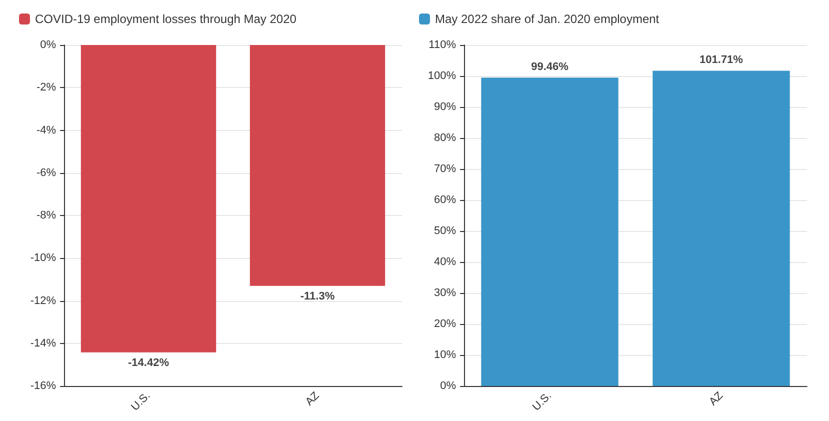 Image resolution: width=829 pixels, height=421 pixels. I want to click on y-tick-label: 50%, so click(445, 231).